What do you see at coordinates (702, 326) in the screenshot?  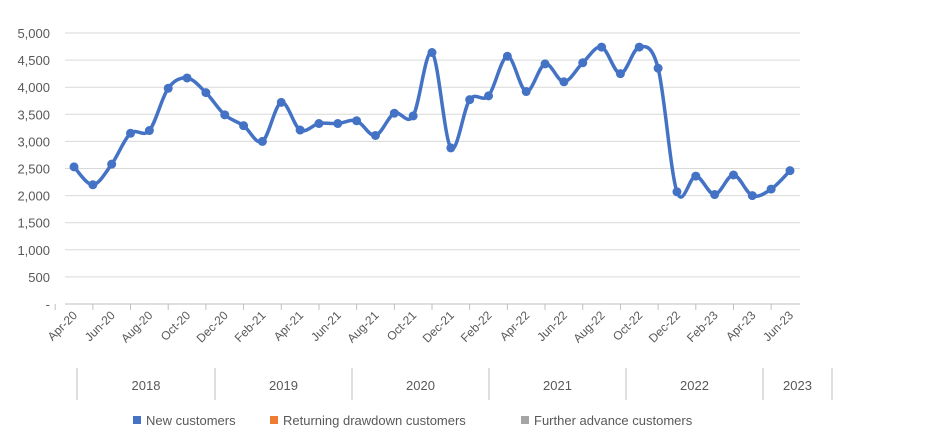 I see `x-tick-label: Feb-23` at bounding box center [702, 326].